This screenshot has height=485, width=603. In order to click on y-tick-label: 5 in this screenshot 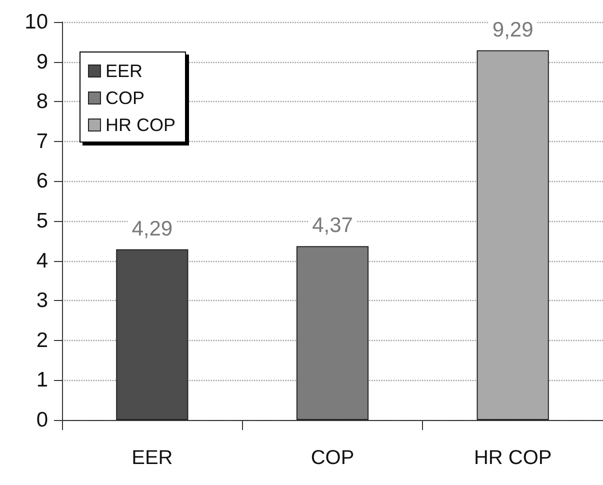, I will do `click(42, 221)`.